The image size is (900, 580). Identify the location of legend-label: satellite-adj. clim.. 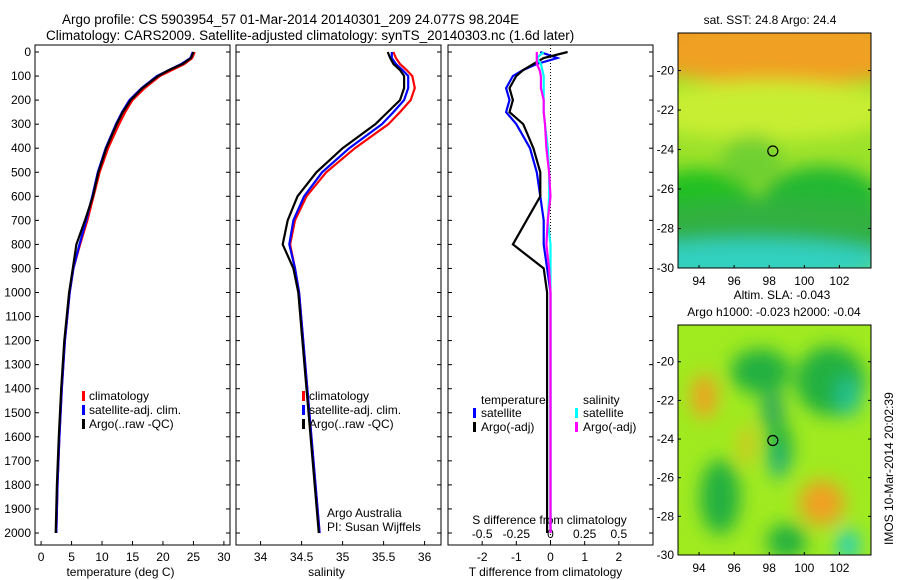
(355, 410).